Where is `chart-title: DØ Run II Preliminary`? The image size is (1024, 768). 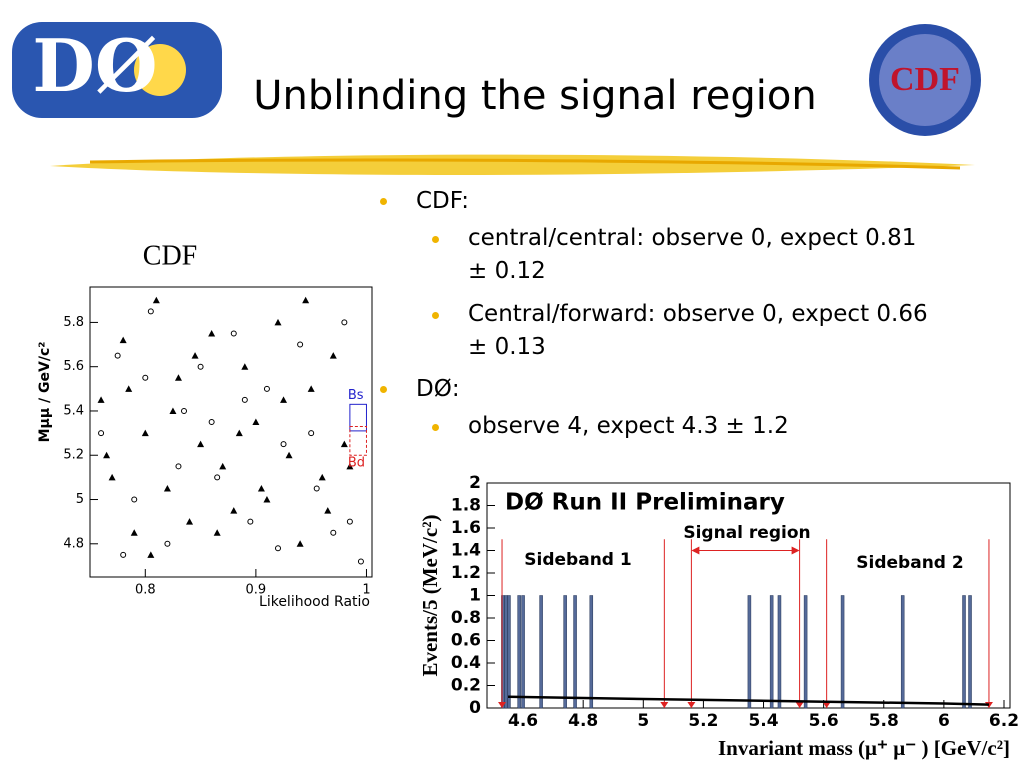 chart-title: DØ Run II Preliminary is located at coordinates (645, 503).